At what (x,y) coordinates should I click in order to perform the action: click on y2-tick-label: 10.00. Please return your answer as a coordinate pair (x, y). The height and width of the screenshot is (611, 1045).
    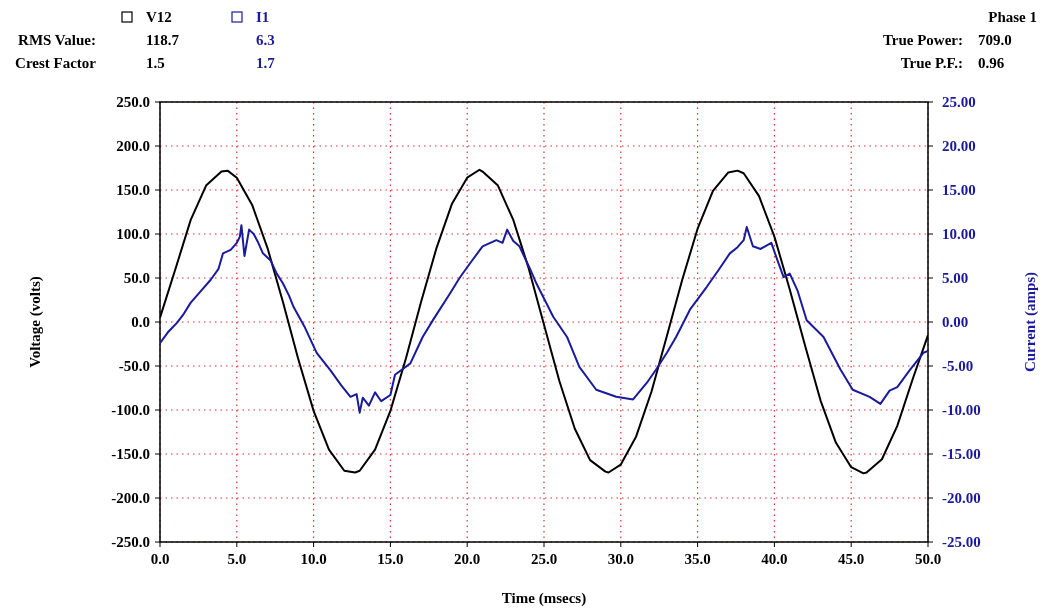
    Looking at the image, I should click on (959, 234).